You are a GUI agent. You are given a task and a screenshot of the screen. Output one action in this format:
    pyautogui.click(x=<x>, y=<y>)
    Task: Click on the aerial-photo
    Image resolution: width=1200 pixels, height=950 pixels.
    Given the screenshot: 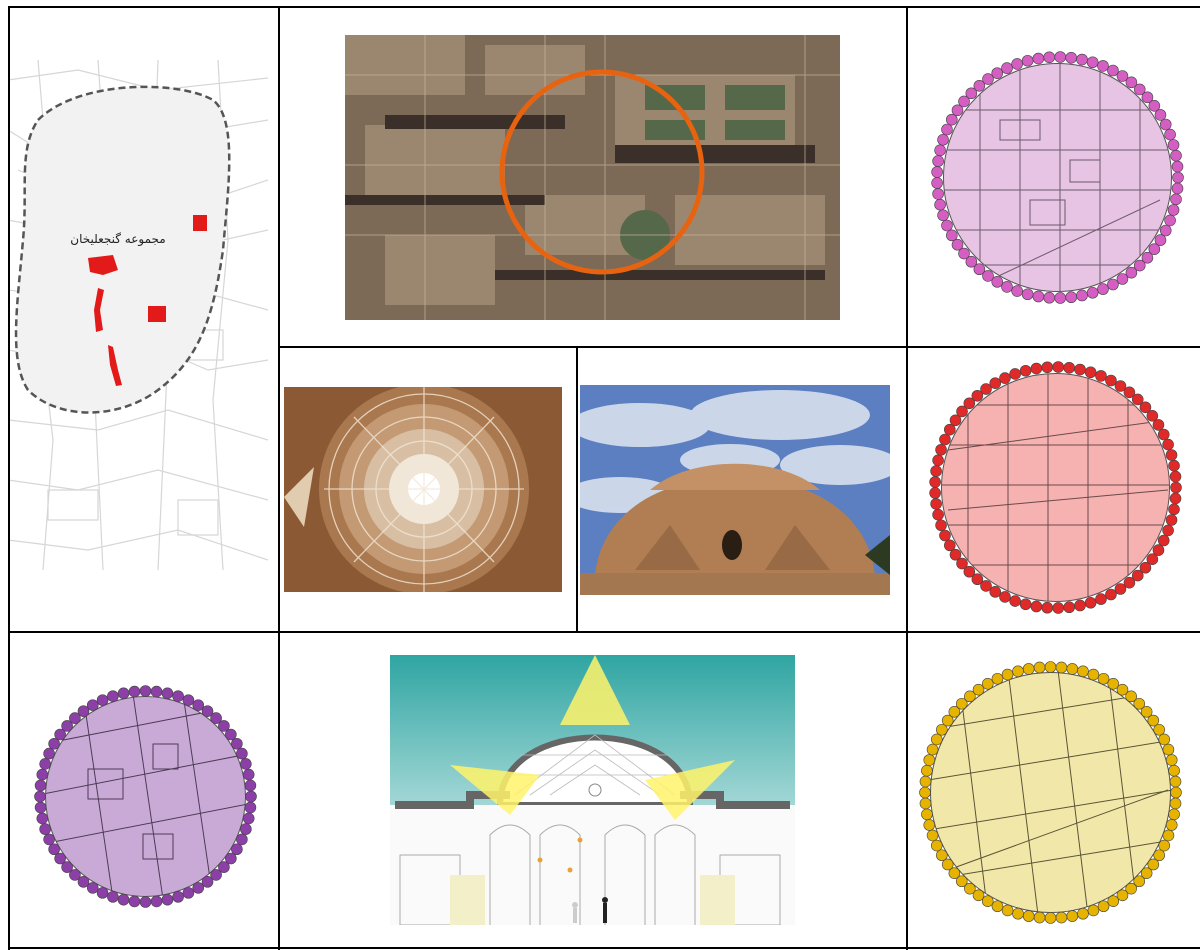 What is the action you would take?
    pyautogui.click(x=592, y=177)
    